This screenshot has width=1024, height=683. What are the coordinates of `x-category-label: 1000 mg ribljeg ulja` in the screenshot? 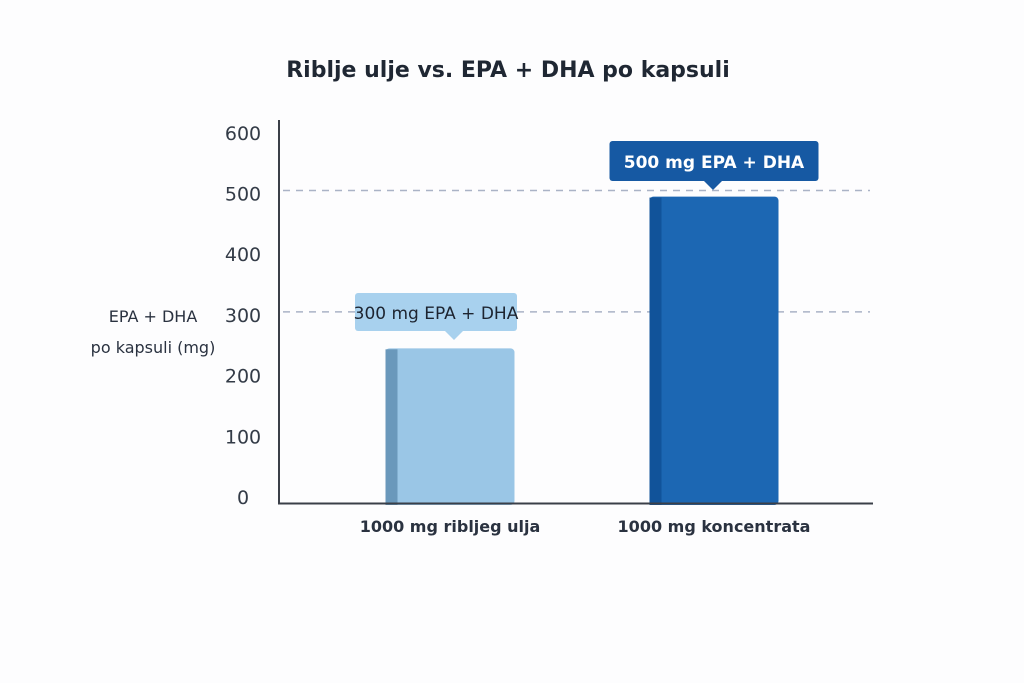 It's located at (450, 526).